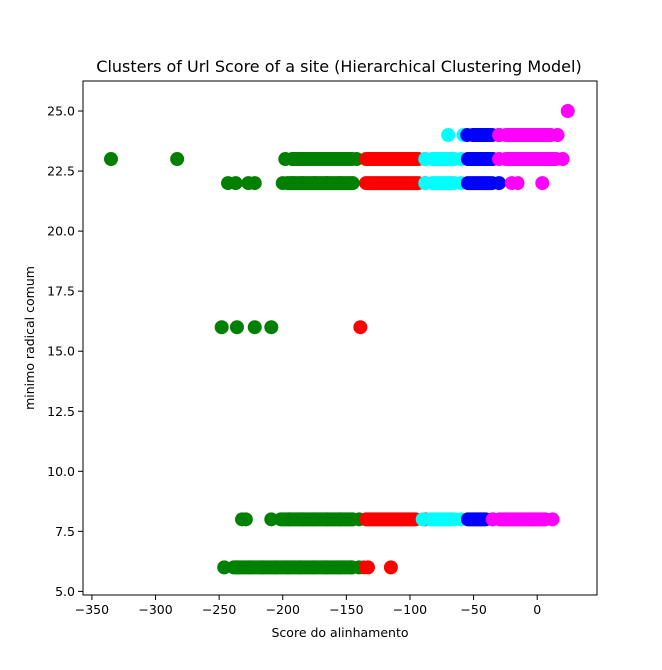 Image resolution: width=662 pixels, height=670 pixels. What do you see at coordinates (522, 519) in the screenshot?
I see `point-band-magenta` at bounding box center [522, 519].